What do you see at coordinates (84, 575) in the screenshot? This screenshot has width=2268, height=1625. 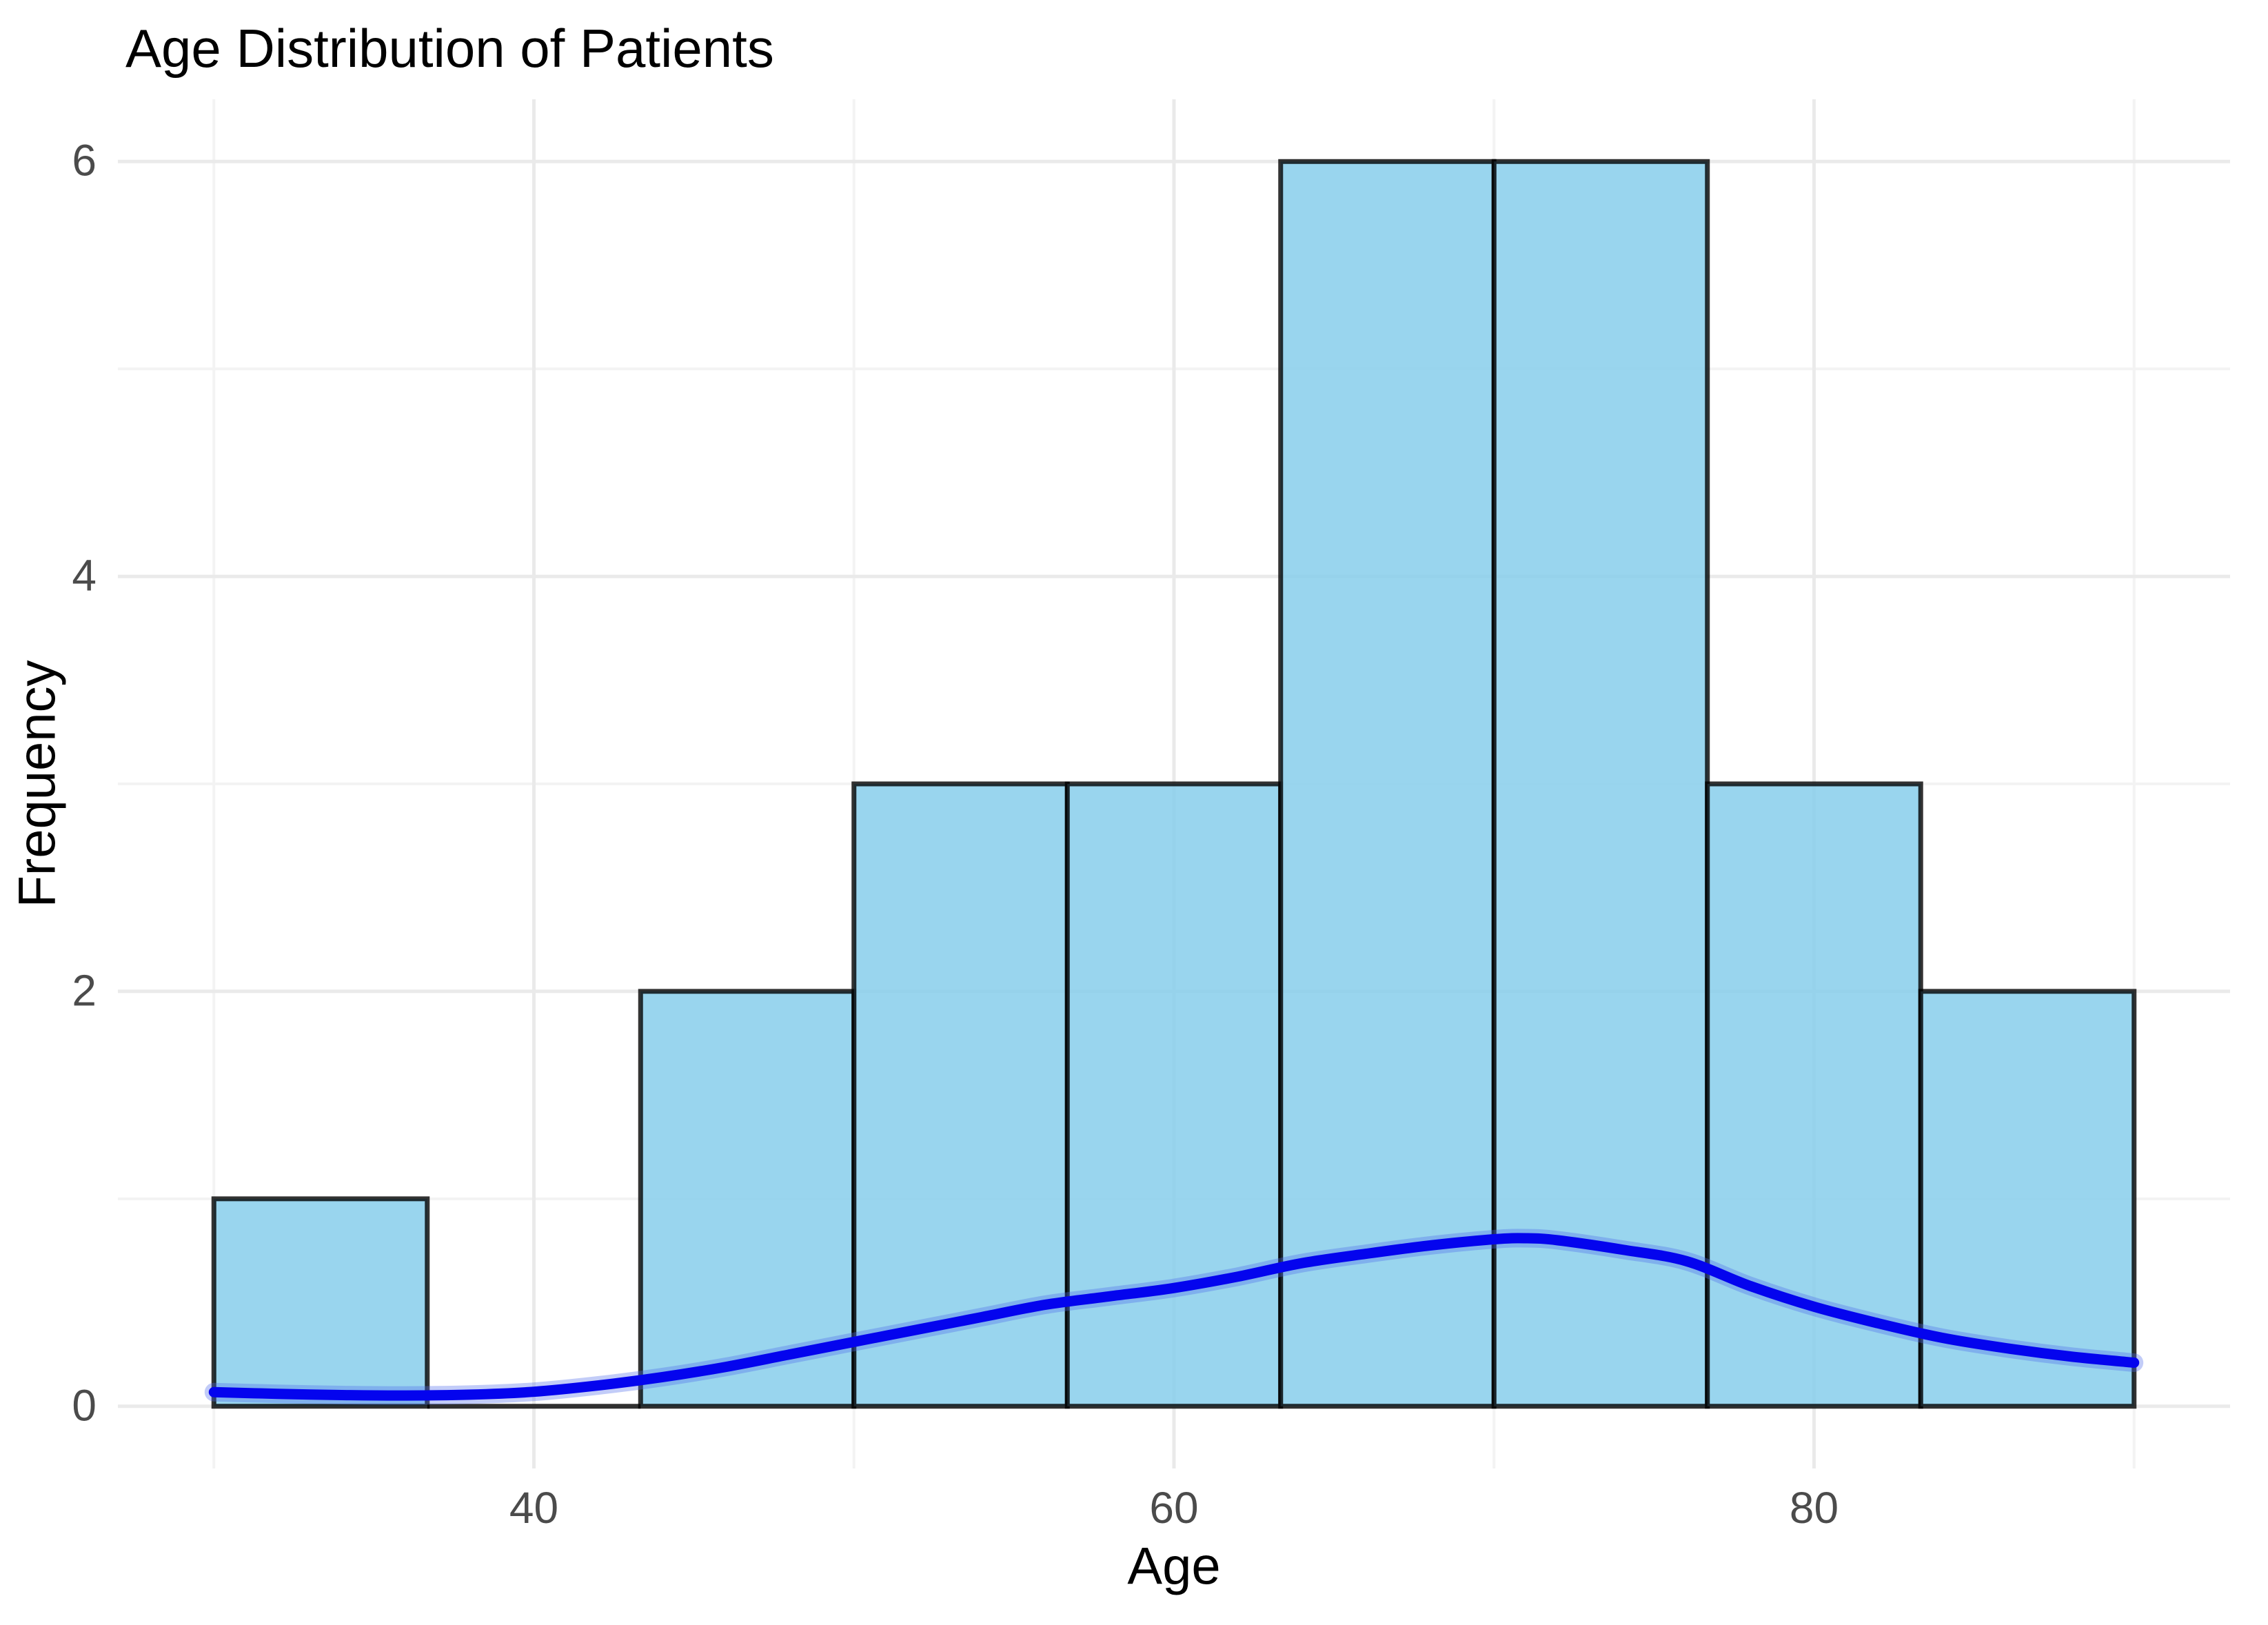 I see `y-tick-label: 4` at bounding box center [84, 575].